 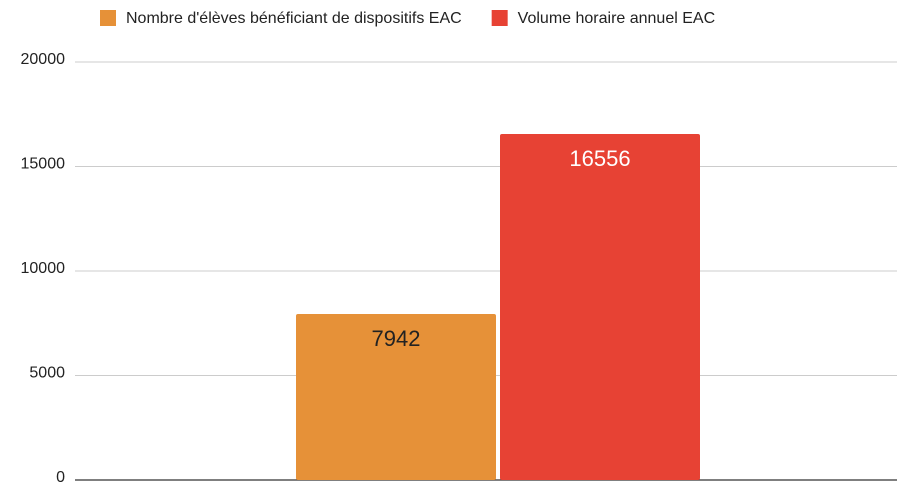 I want to click on y-tick-label: 0, so click(x=60, y=476).